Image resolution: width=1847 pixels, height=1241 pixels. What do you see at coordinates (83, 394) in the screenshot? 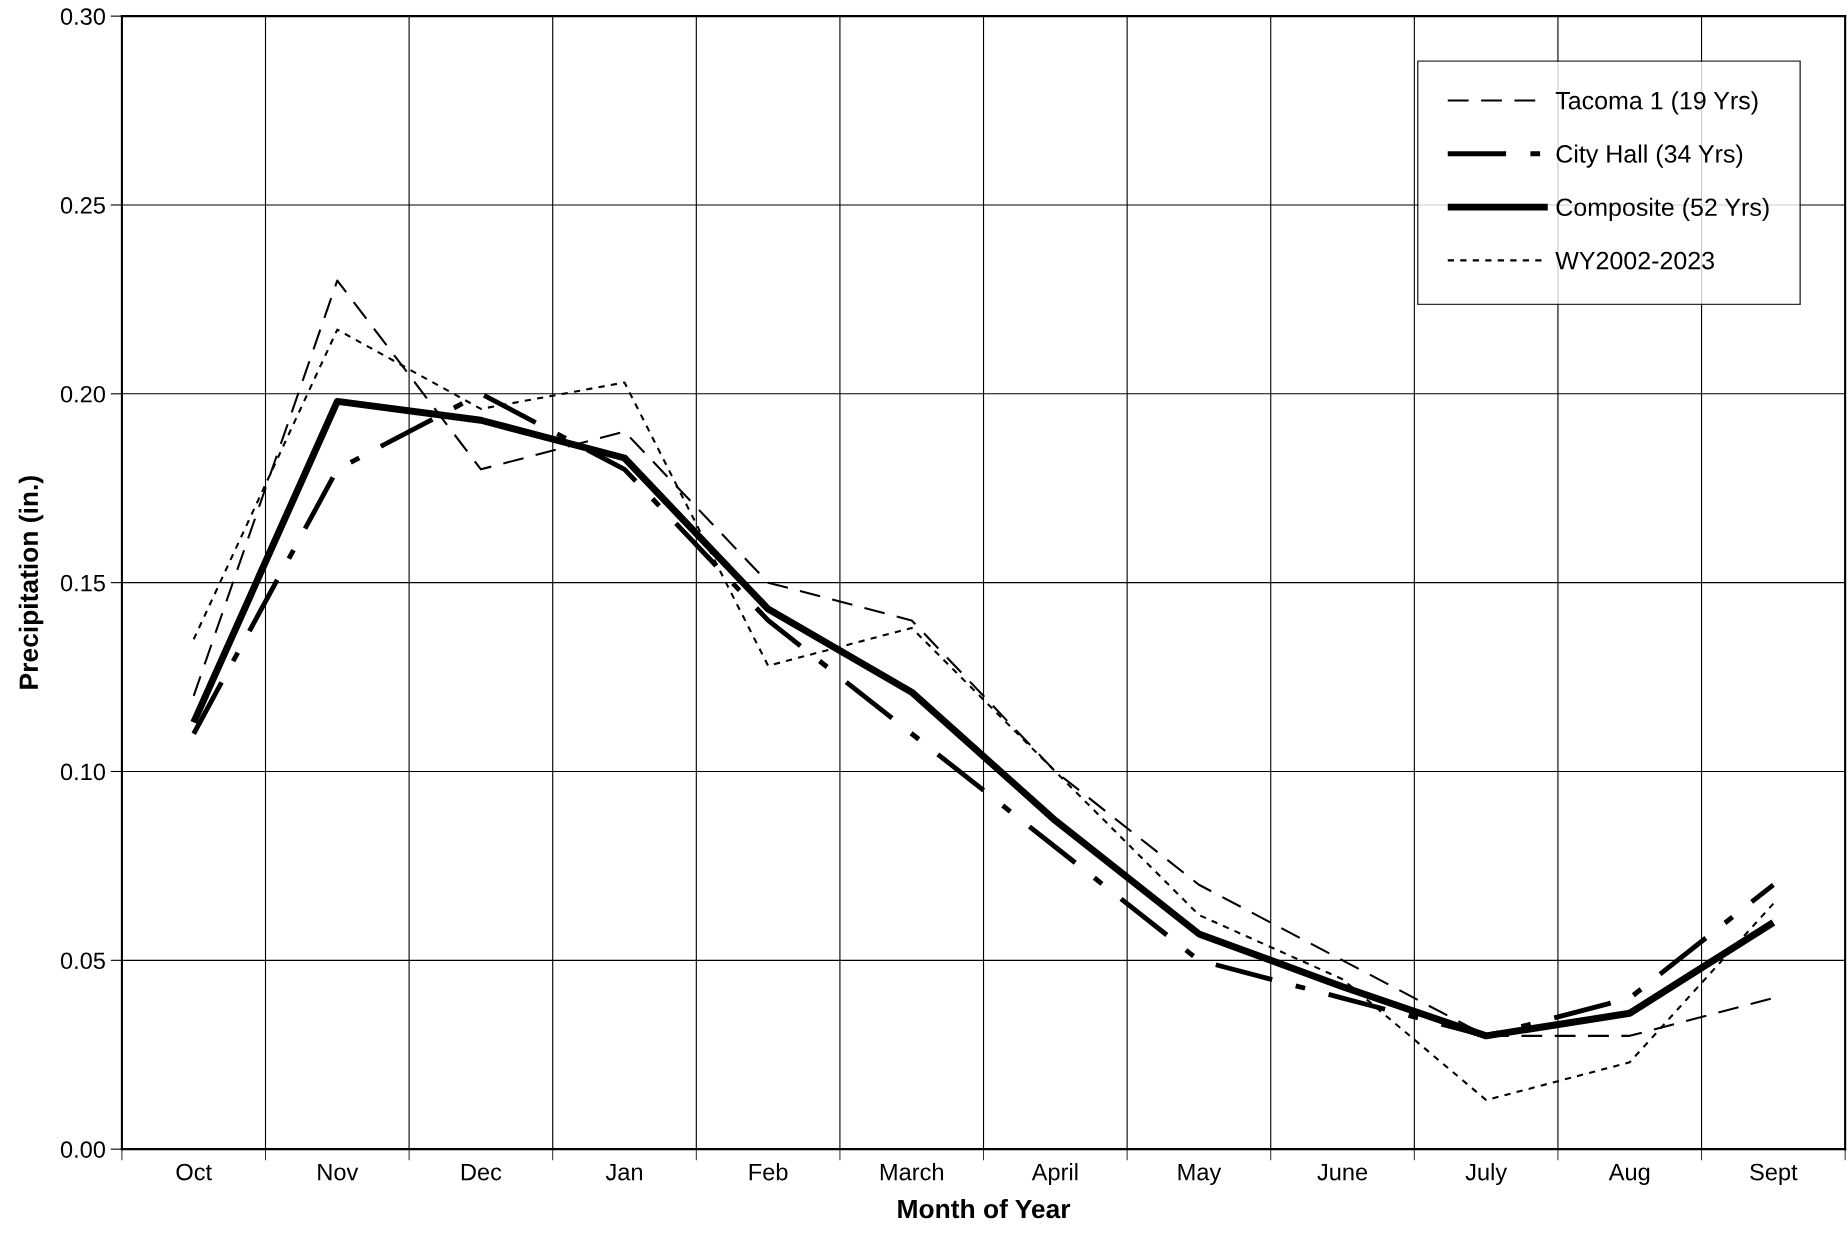
I see `y-tick-label: 0.20` at bounding box center [83, 394].